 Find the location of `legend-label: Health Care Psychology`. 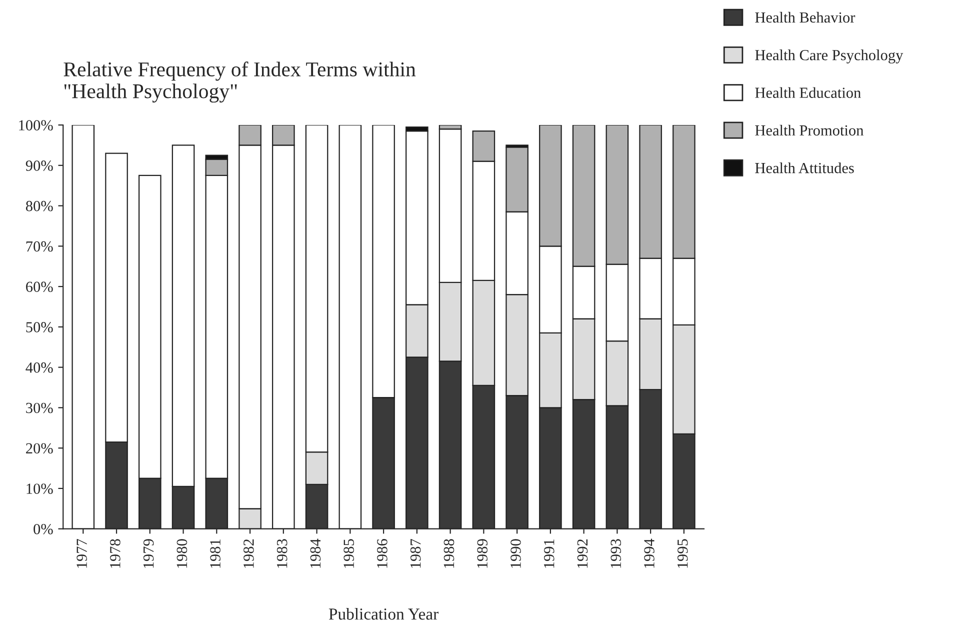

legend-label: Health Care Psychology is located at coordinates (829, 57).